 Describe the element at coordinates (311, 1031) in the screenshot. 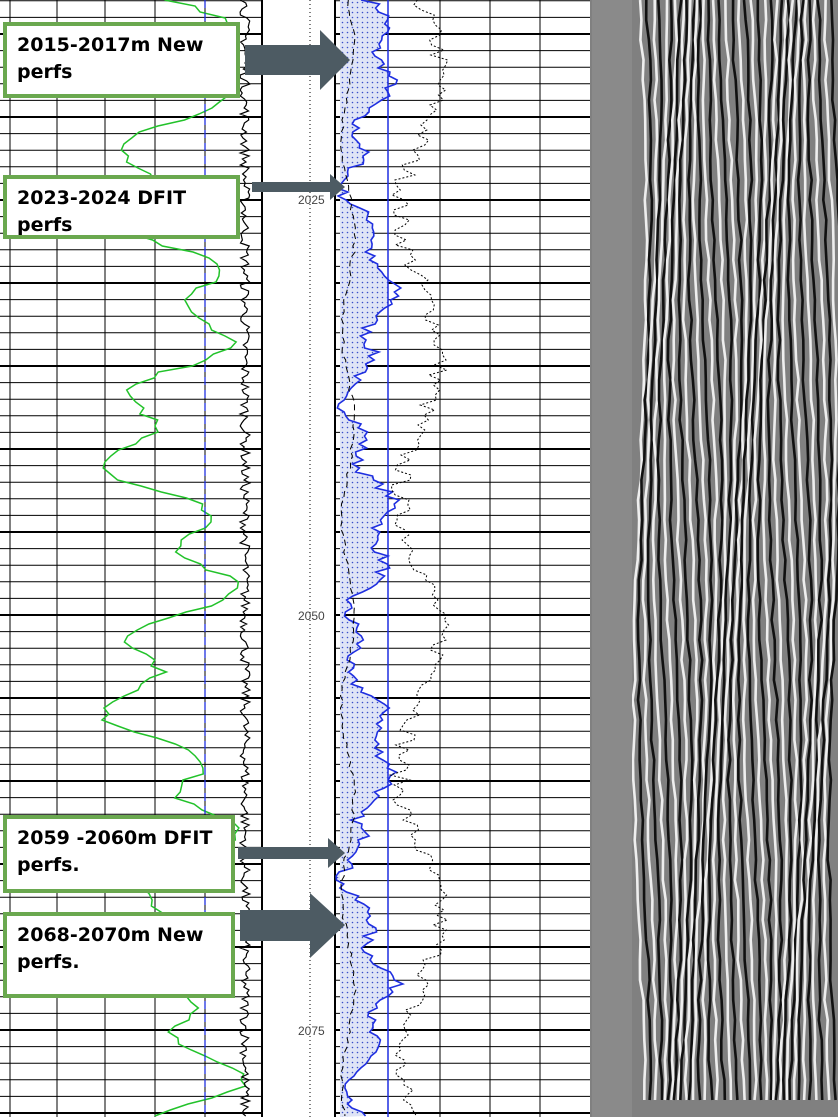

I see `depth-label: 2075` at that location.